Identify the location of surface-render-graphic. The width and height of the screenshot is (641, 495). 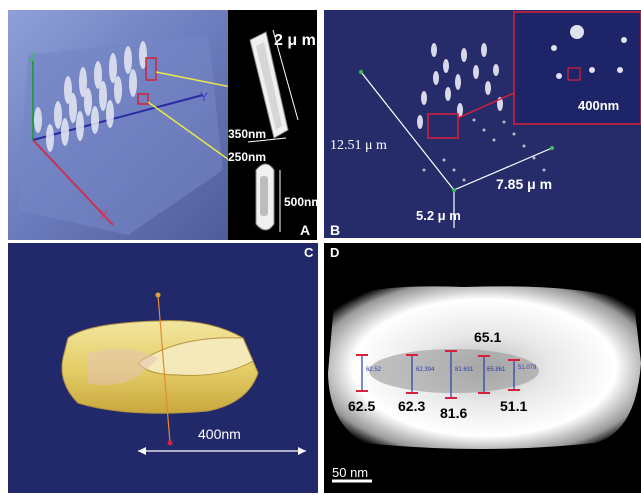
(183, 373).